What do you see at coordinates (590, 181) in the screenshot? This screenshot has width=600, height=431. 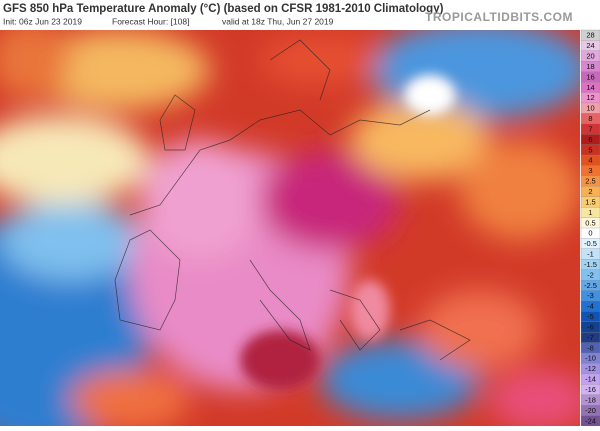 I see `colorbar-label: 2.5` at bounding box center [590, 181].